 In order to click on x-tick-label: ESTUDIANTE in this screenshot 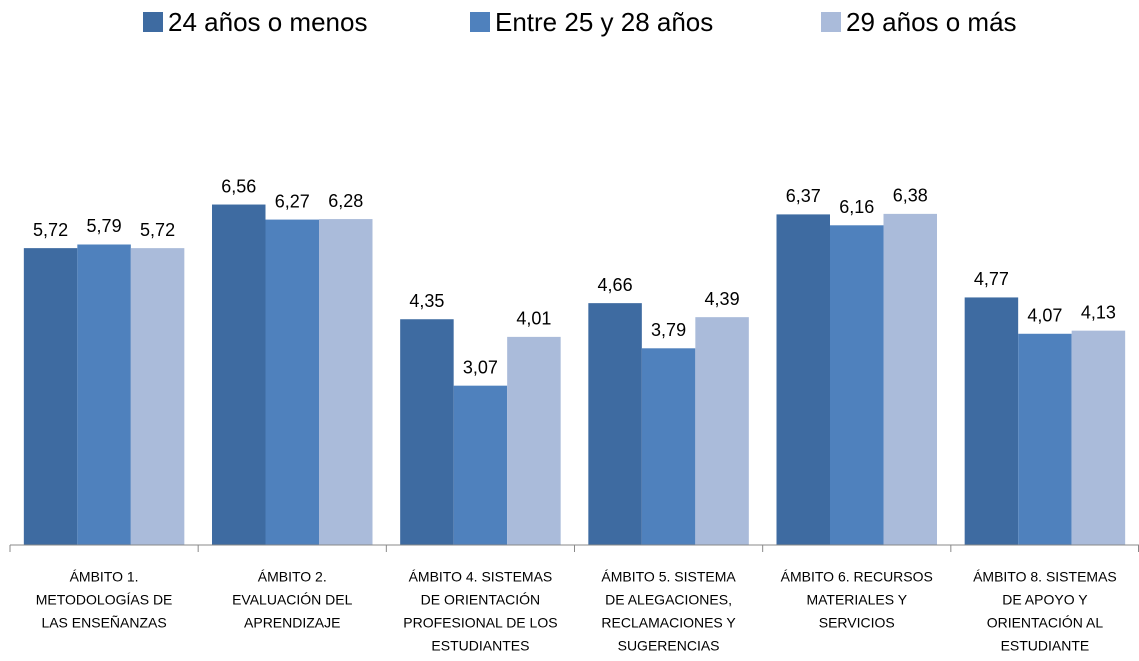, I will do `click(1045, 646)`.